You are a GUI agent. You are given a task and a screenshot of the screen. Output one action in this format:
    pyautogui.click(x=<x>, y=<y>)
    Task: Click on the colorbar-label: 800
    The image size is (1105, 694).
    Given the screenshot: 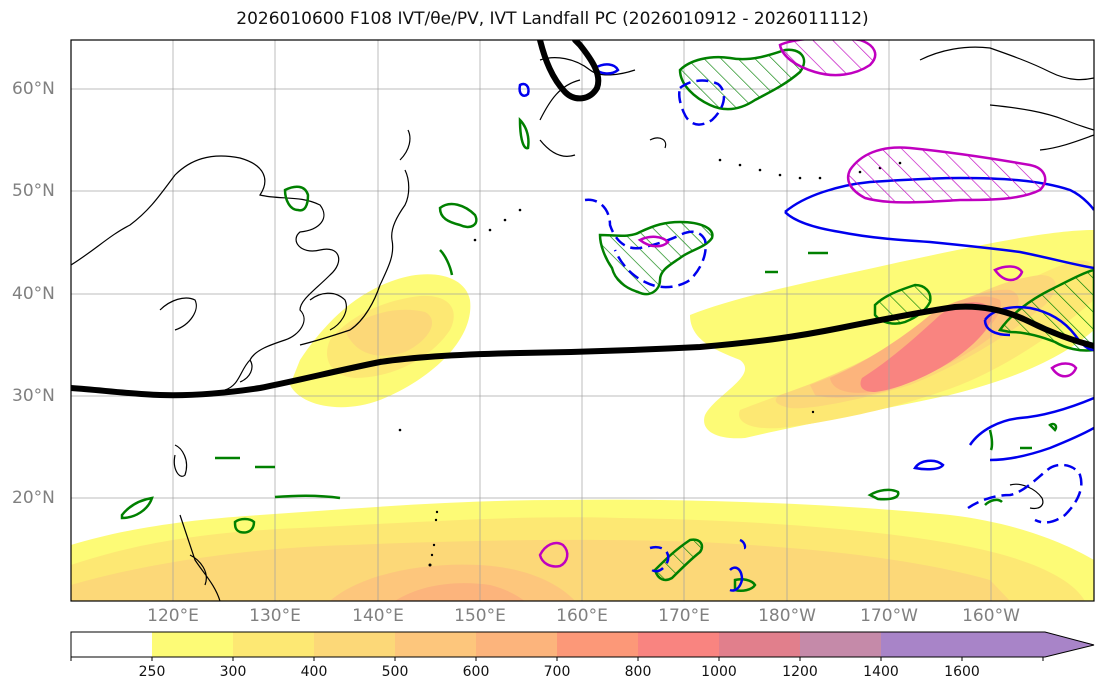 What is the action you would take?
    pyautogui.click(x=638, y=672)
    